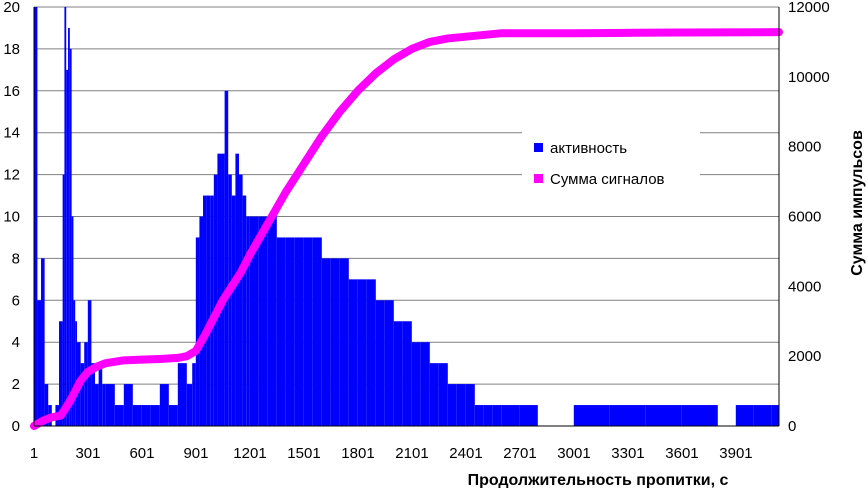 The height and width of the screenshot is (488, 868). Describe the element at coordinates (11, 175) in the screenshot. I see `y-left-tick-12: 12` at that location.